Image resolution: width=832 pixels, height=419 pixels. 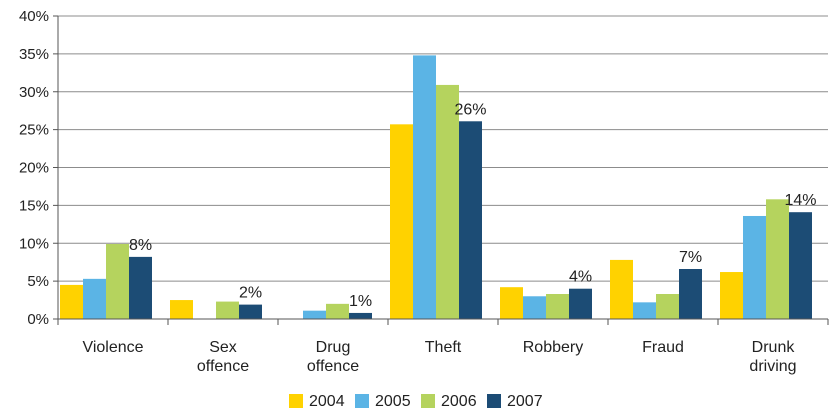 What do you see at coordinates (525, 401) in the screenshot?
I see `legend-label: 2007` at bounding box center [525, 401].